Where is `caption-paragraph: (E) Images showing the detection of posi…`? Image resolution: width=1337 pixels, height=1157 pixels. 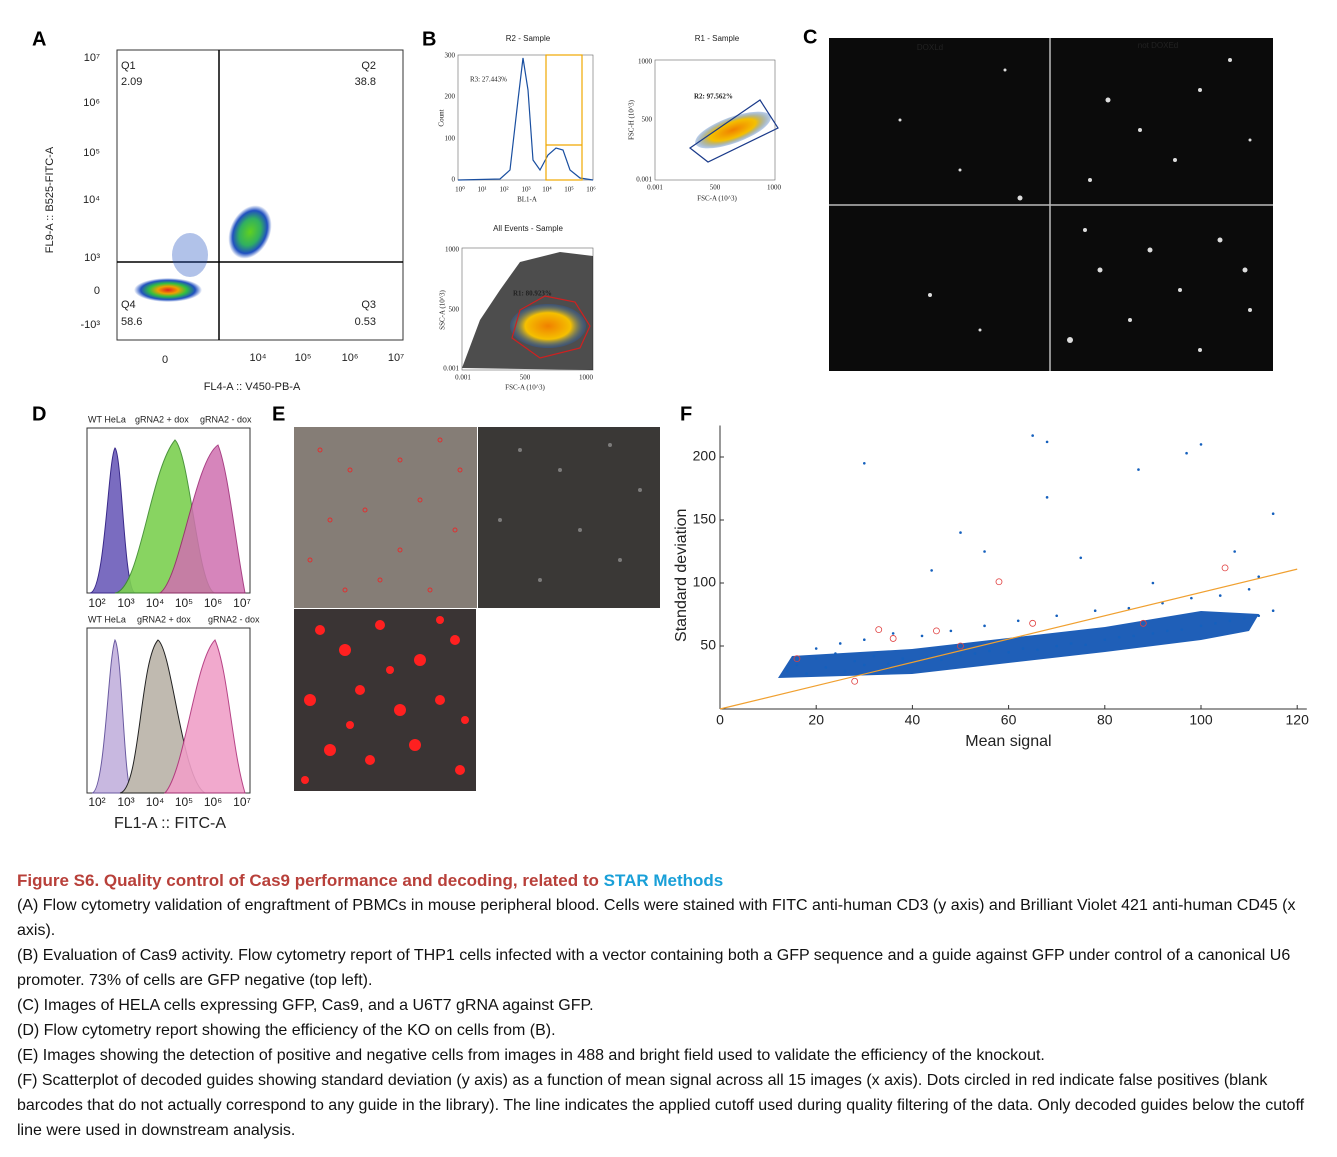
caption-paragraph: (E) Images showing the detection of posi… is located at coordinates (531, 1055).